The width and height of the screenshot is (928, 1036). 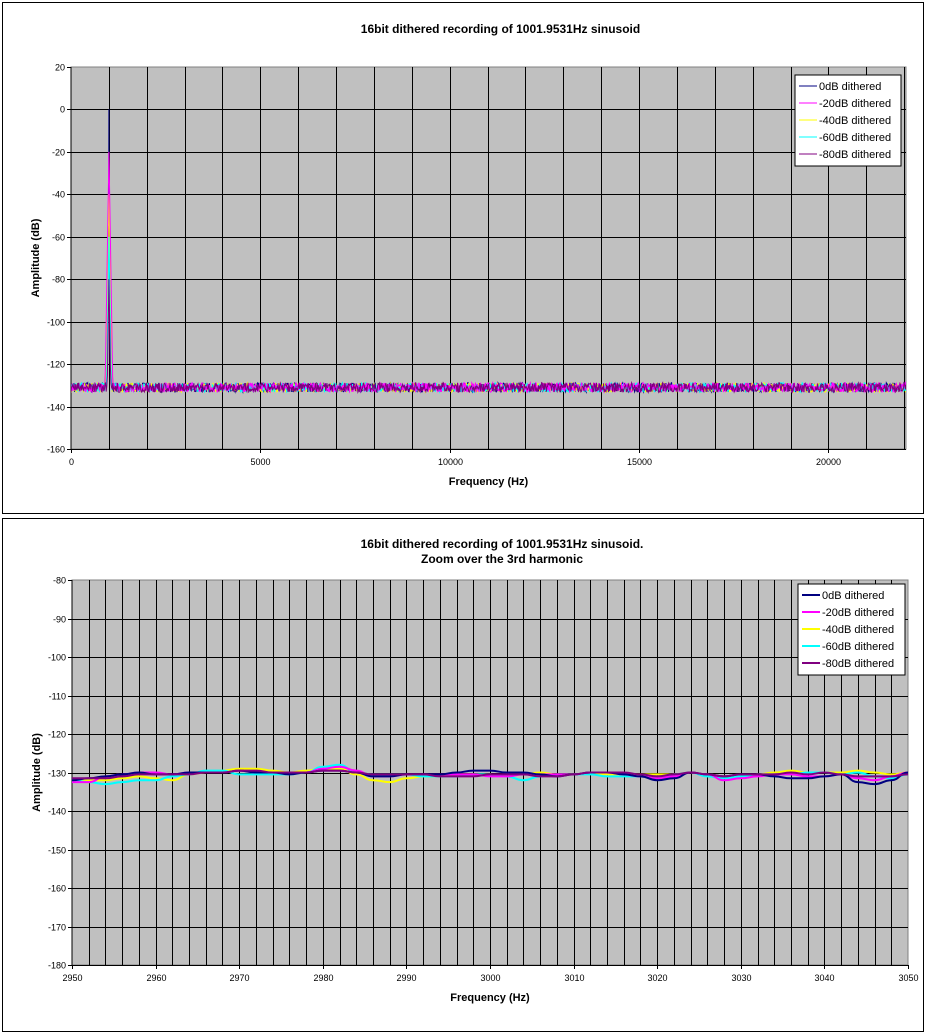 What do you see at coordinates (57, 851) in the screenshot?
I see `y-tick-label: -150` at bounding box center [57, 851].